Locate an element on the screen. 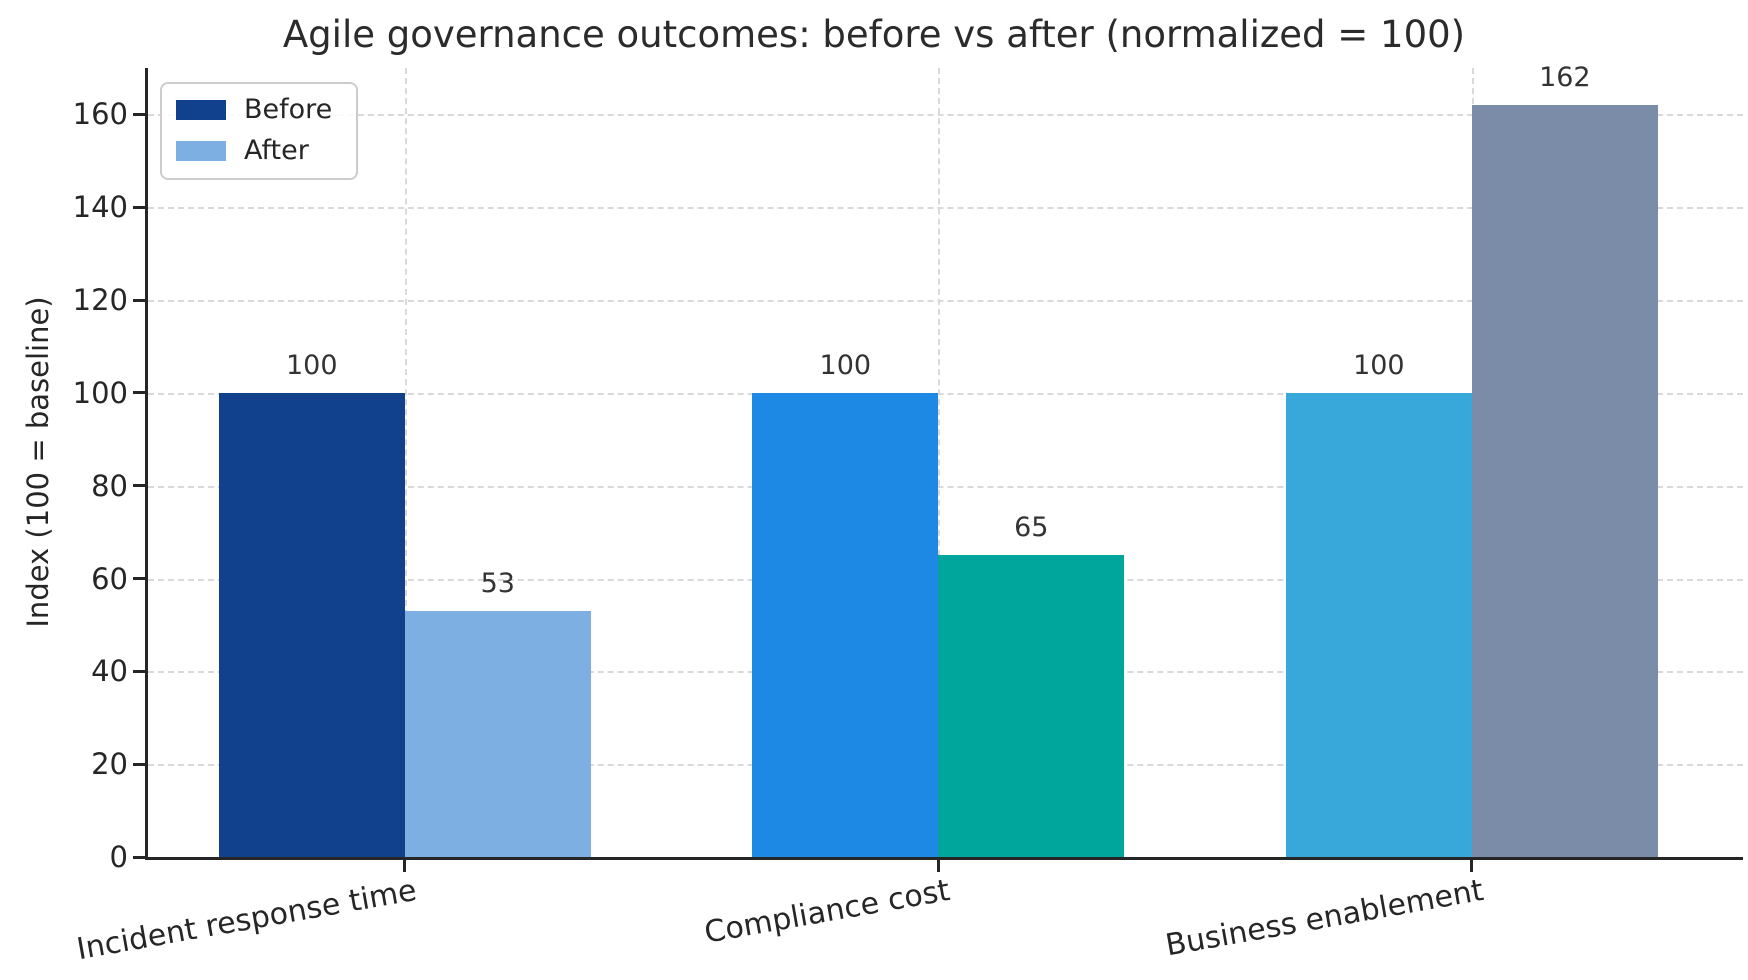 The image size is (1748, 980). bar-value-label: 65 is located at coordinates (1031, 528).